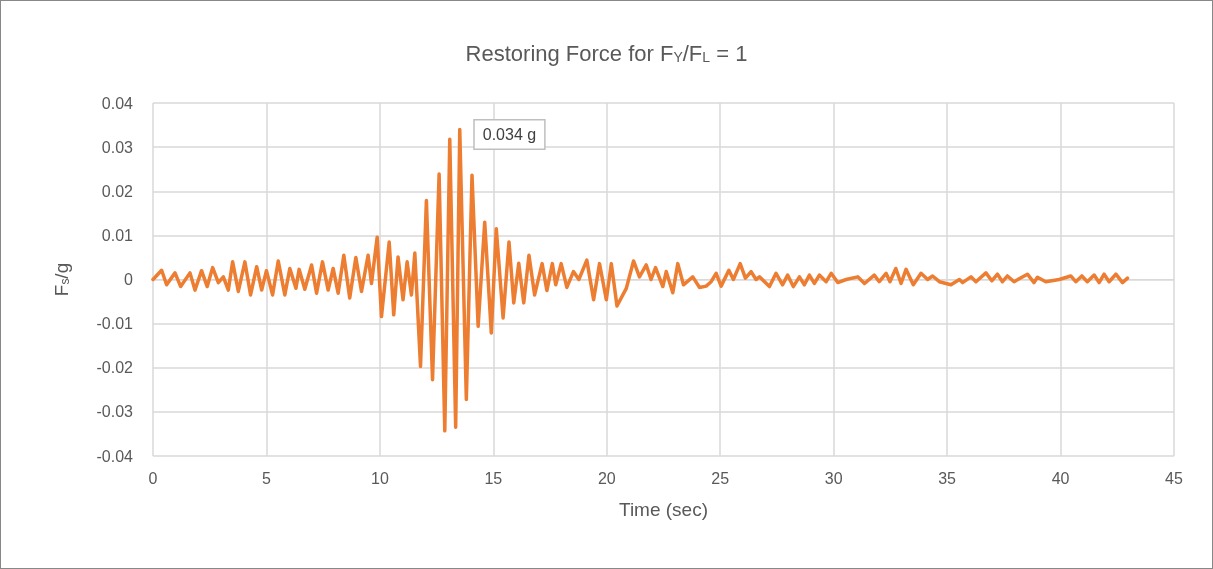 This screenshot has height=569, width=1213. Describe the element at coordinates (947, 478) in the screenshot. I see `x-tick-label: 35` at that location.